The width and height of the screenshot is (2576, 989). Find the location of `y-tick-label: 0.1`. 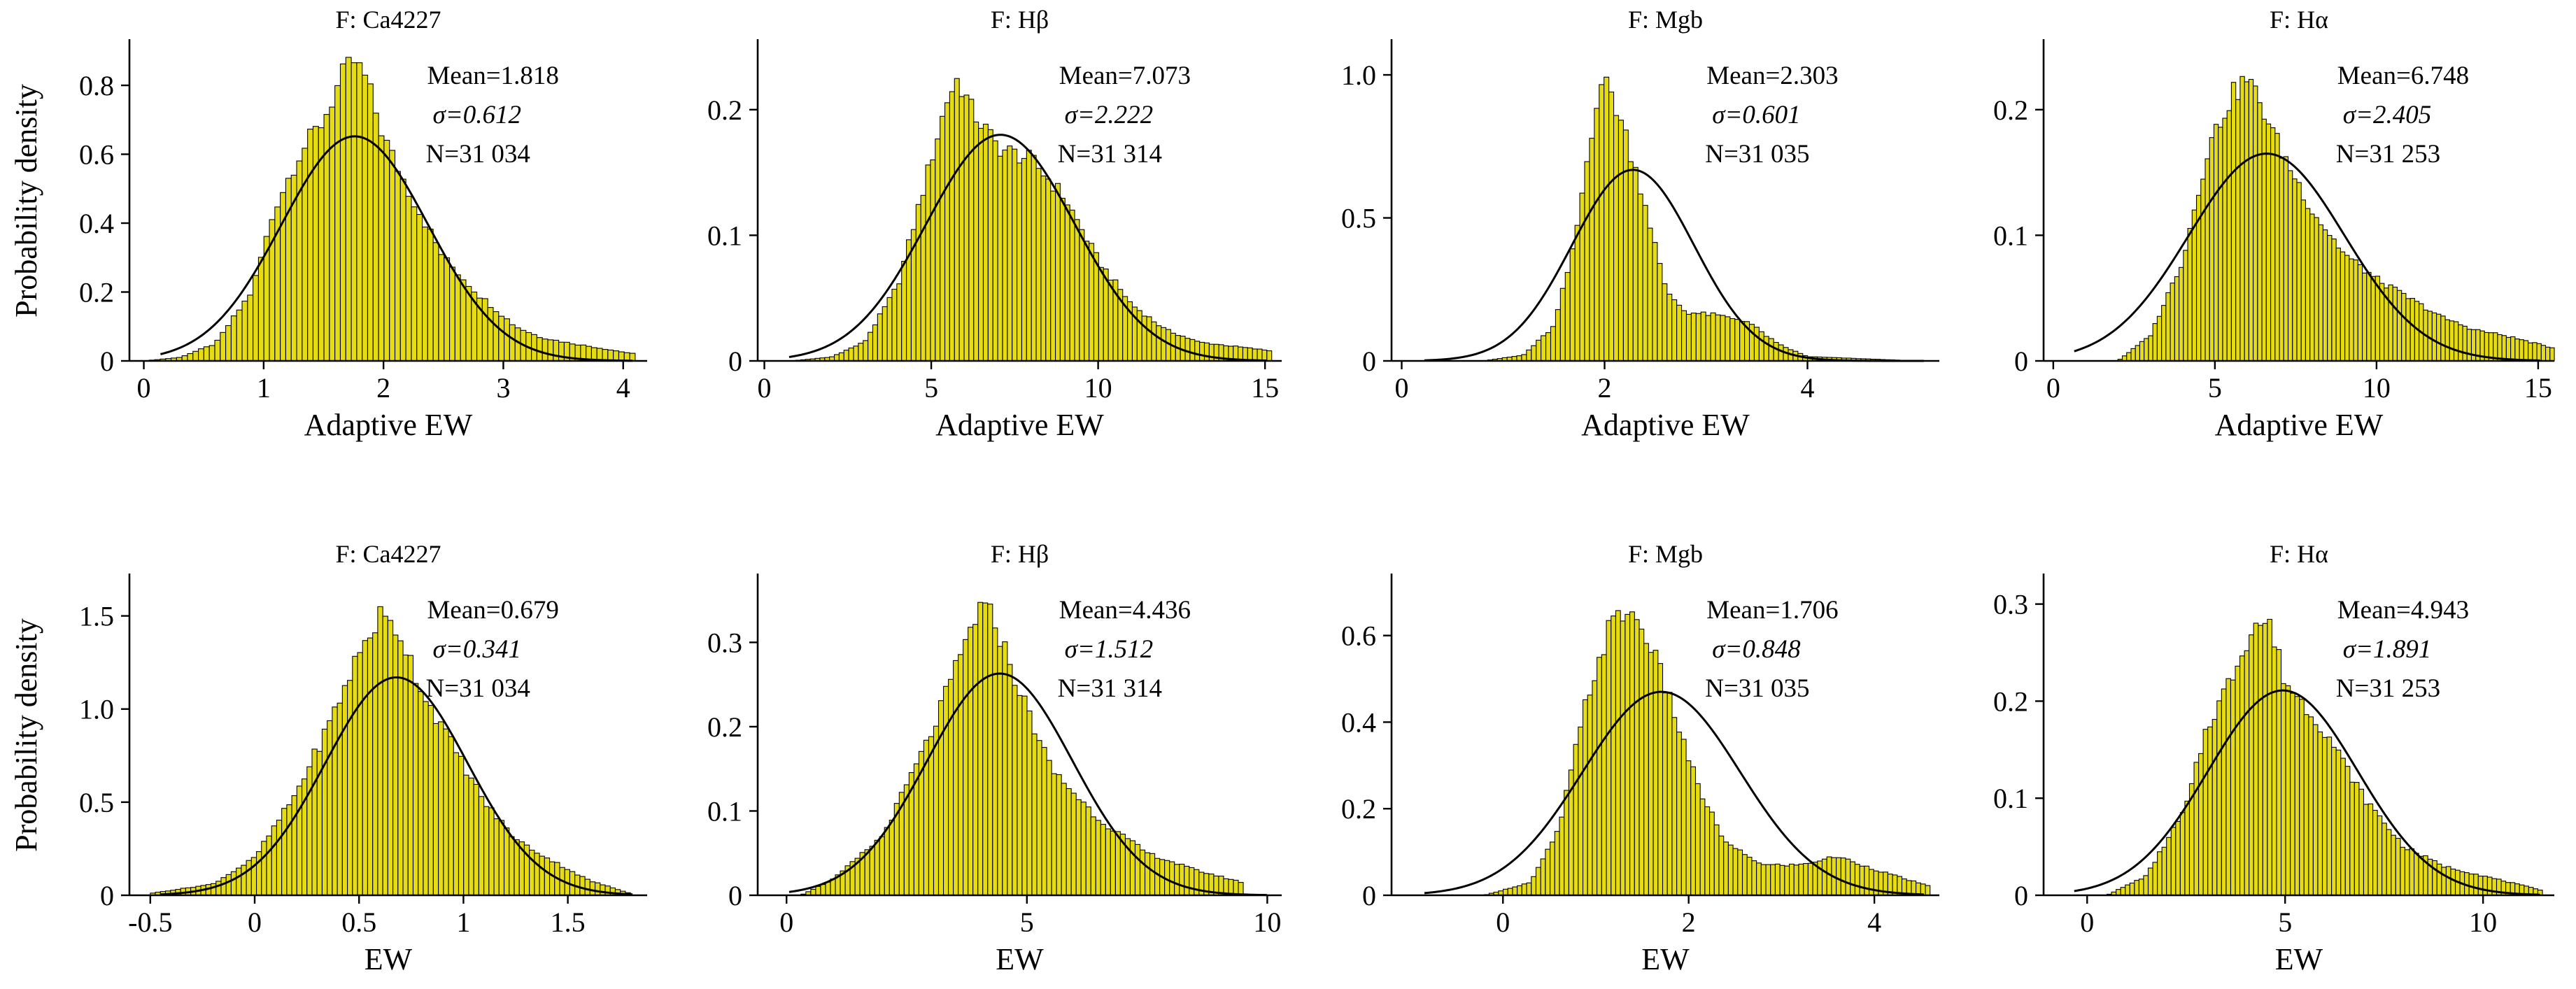

y-tick-label: 0.1 is located at coordinates (724, 811).